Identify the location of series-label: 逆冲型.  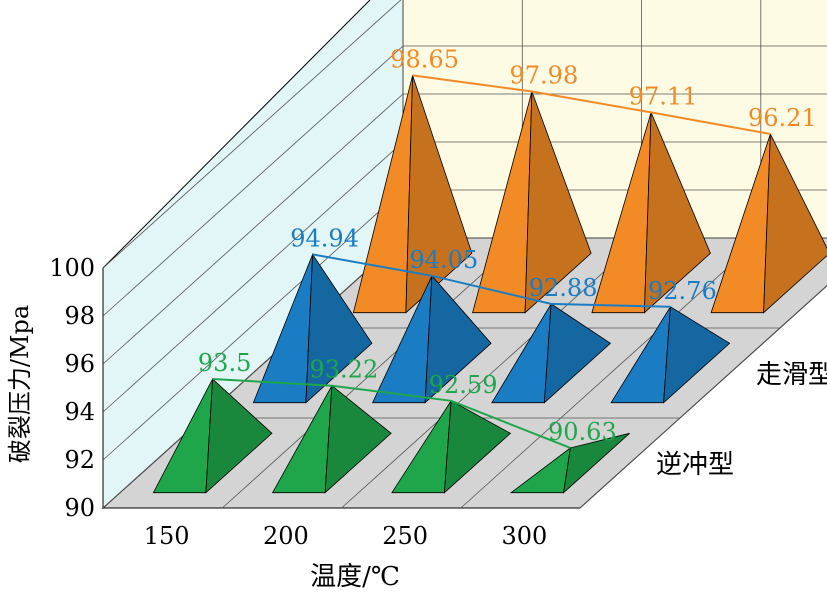
(695, 465).